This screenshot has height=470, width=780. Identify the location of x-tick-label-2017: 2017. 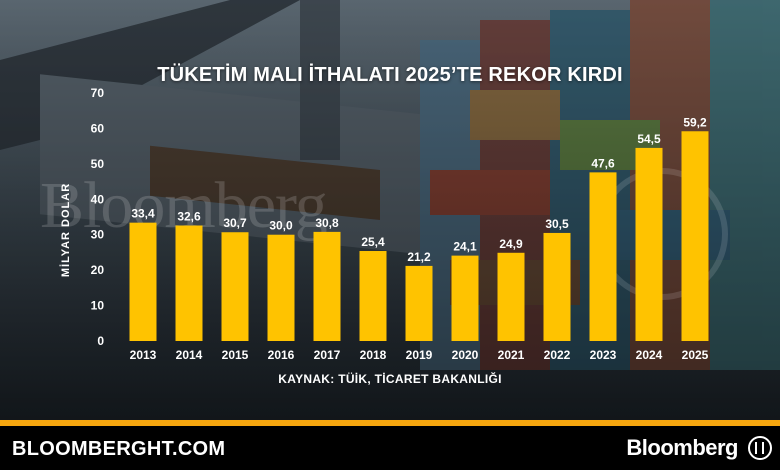
(327, 355).